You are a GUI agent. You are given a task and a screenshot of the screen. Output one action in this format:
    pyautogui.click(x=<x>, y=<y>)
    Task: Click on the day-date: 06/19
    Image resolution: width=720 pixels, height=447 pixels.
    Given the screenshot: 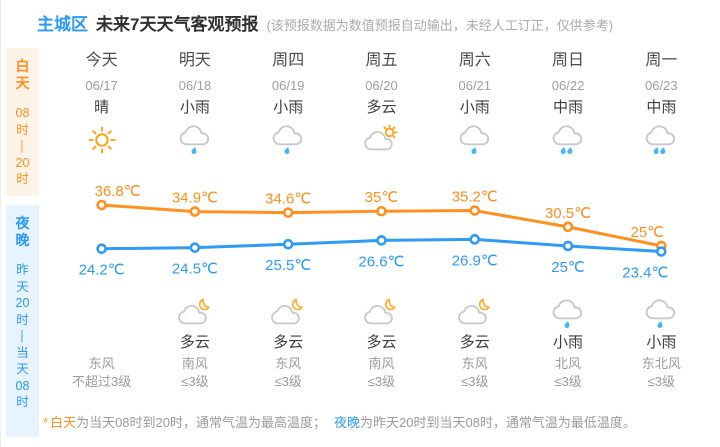 What is the action you would take?
    pyautogui.click(x=288, y=85)
    